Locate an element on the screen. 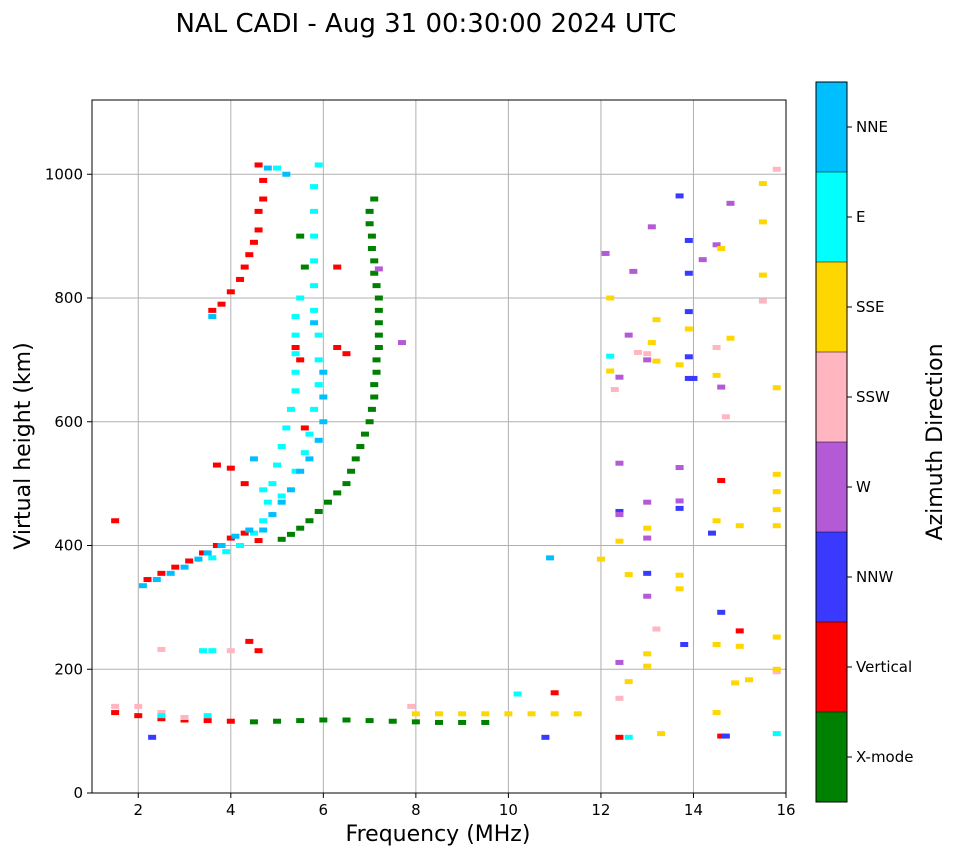  x-tick-label: 6 is located at coordinates (324, 810).